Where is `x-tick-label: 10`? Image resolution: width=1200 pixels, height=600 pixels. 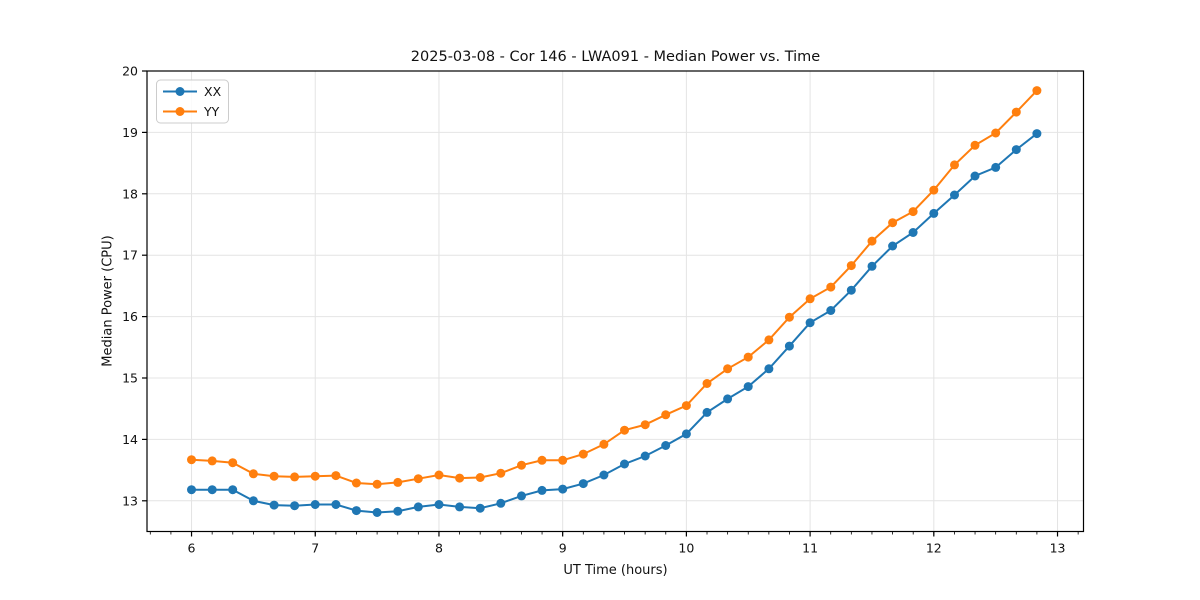
x-tick-label: 10 is located at coordinates (686, 548).